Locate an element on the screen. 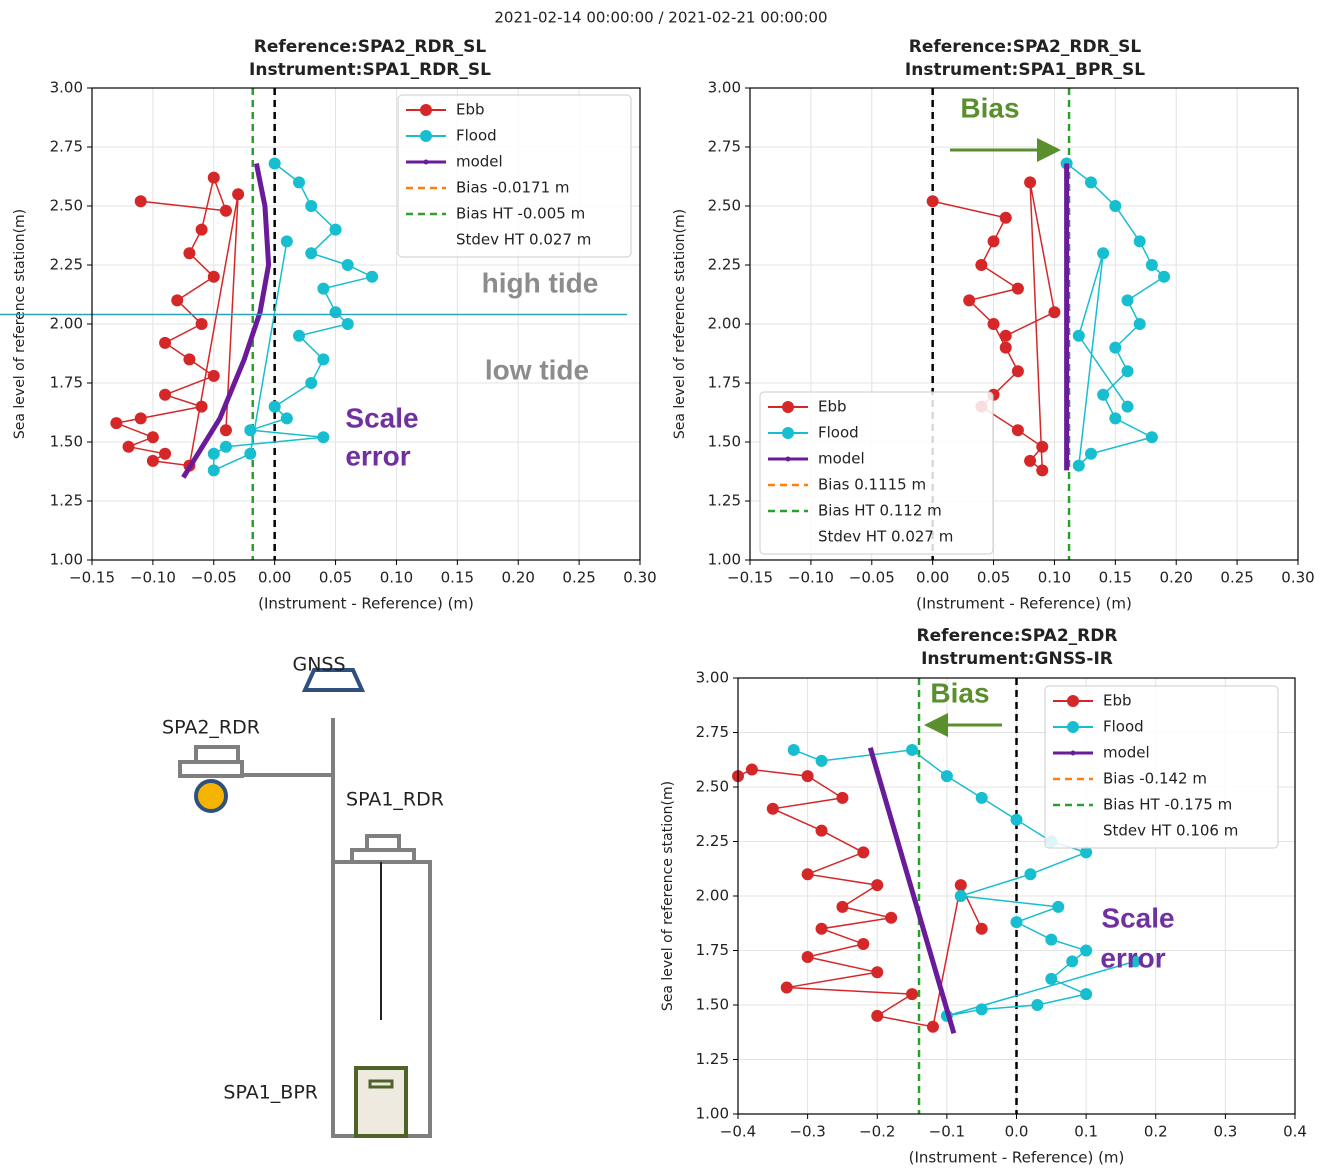 The width and height of the screenshot is (1322, 1170). annotation: Scale is located at coordinates (381, 417).